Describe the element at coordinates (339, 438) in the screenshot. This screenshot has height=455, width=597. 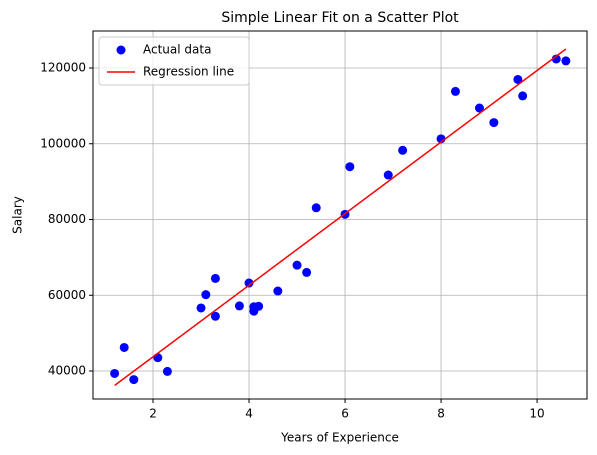
I see `x-axis-label: Years of Experience` at that location.